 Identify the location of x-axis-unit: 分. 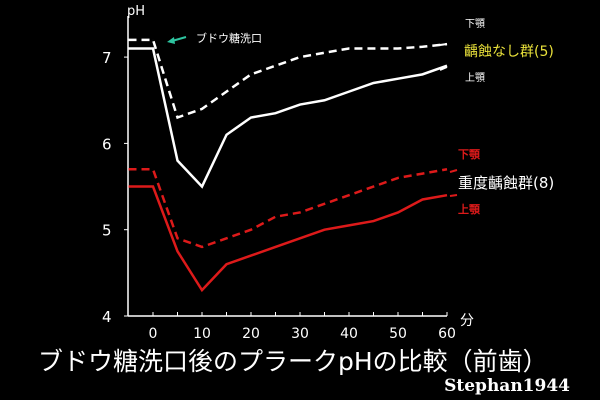
(467, 321).